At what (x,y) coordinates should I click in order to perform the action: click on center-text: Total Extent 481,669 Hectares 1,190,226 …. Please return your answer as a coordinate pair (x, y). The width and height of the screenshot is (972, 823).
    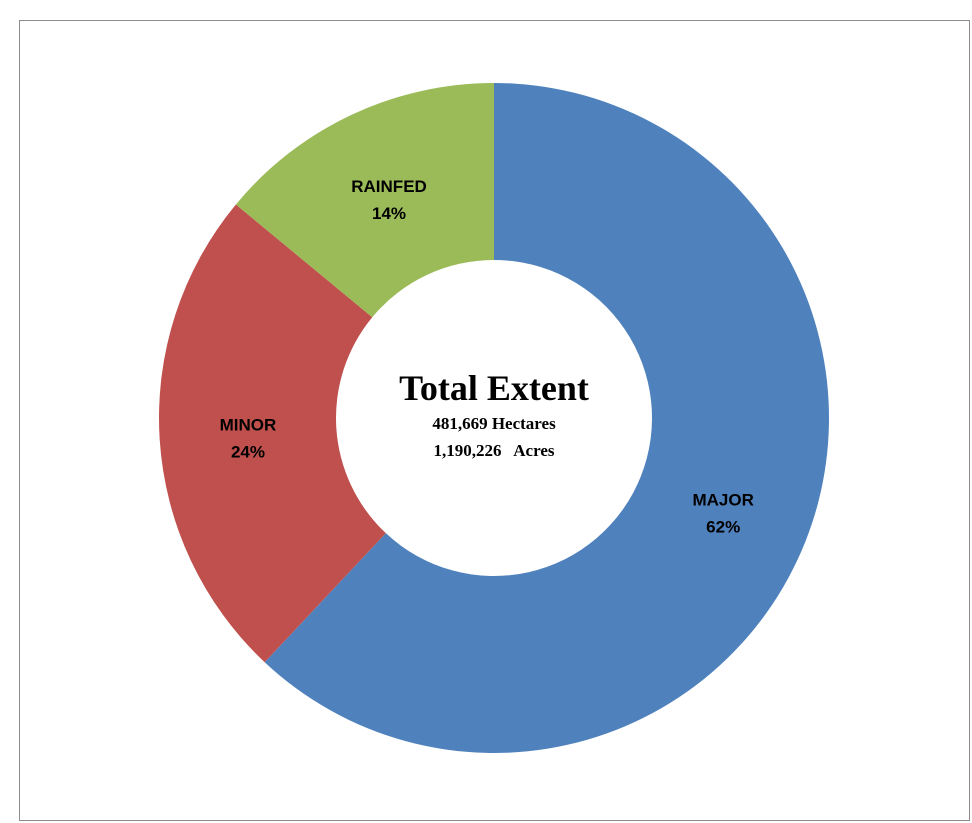
    Looking at the image, I should click on (494, 414).